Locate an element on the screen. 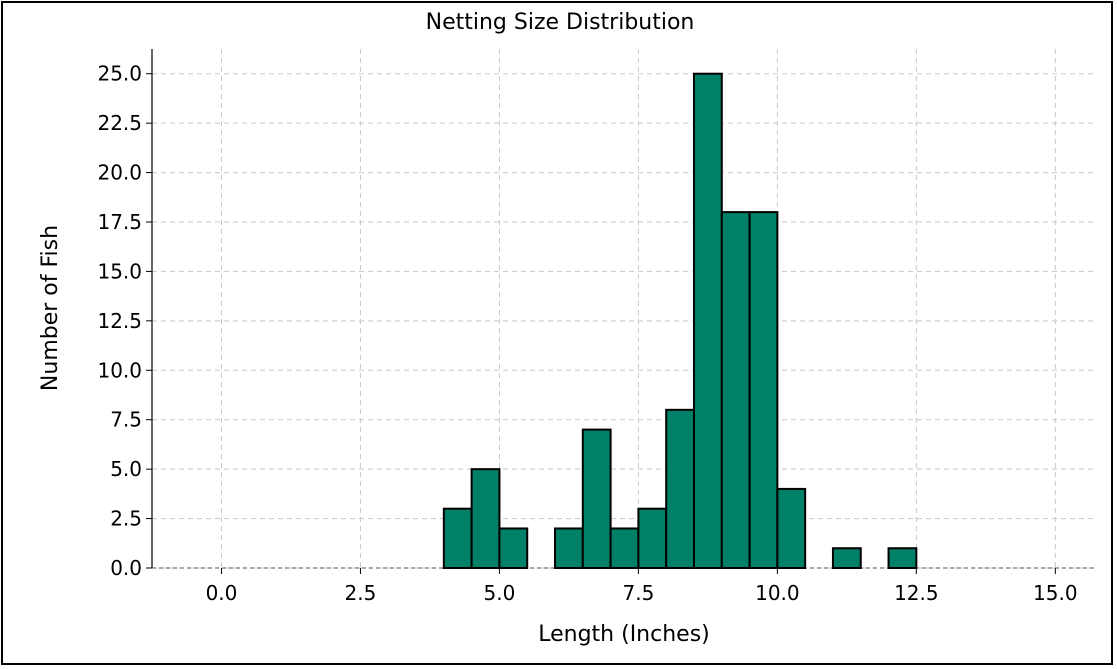 Image resolution: width=1117 pixels, height=669 pixels. x-tick-label: 0.0 is located at coordinates (222, 593).